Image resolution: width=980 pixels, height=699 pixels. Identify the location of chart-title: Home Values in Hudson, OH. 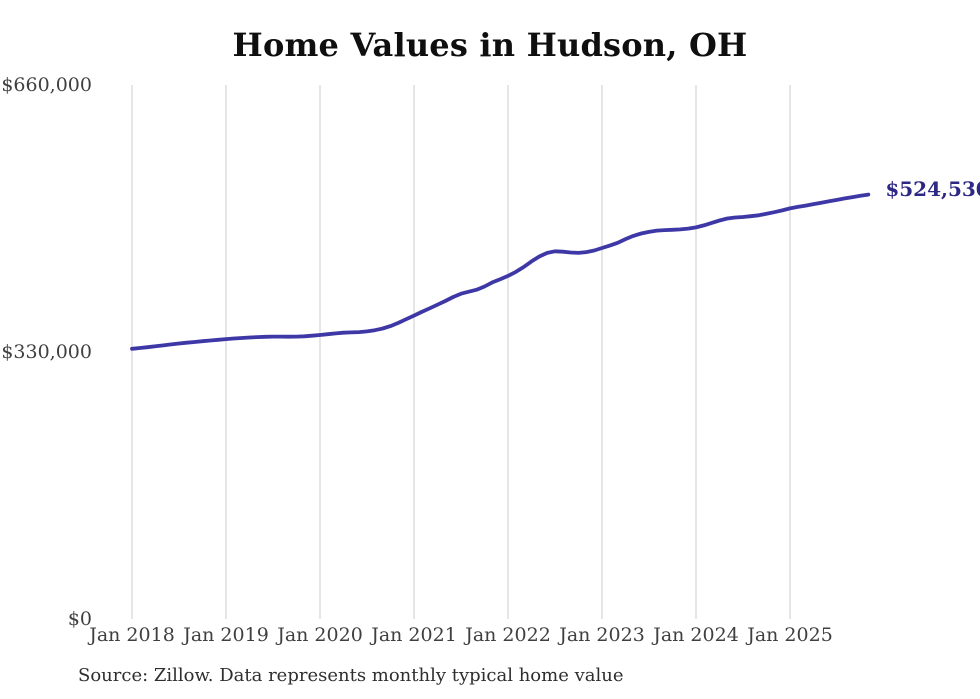
(490, 45).